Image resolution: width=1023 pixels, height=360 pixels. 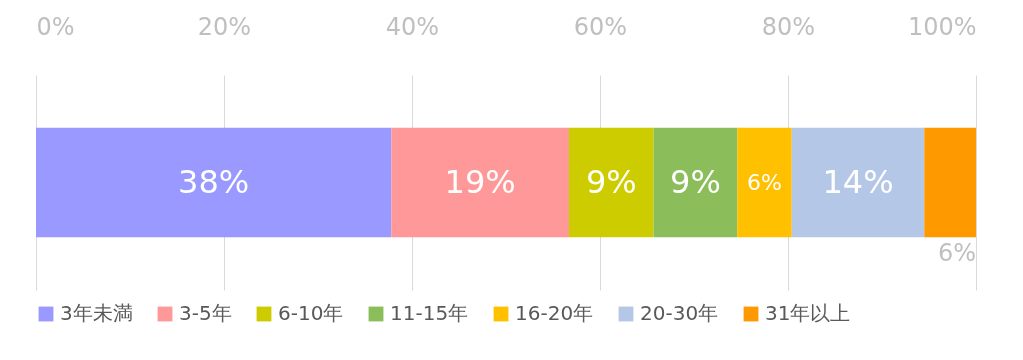 I want to click on x-tick-label: 0%, so click(x=55, y=26).